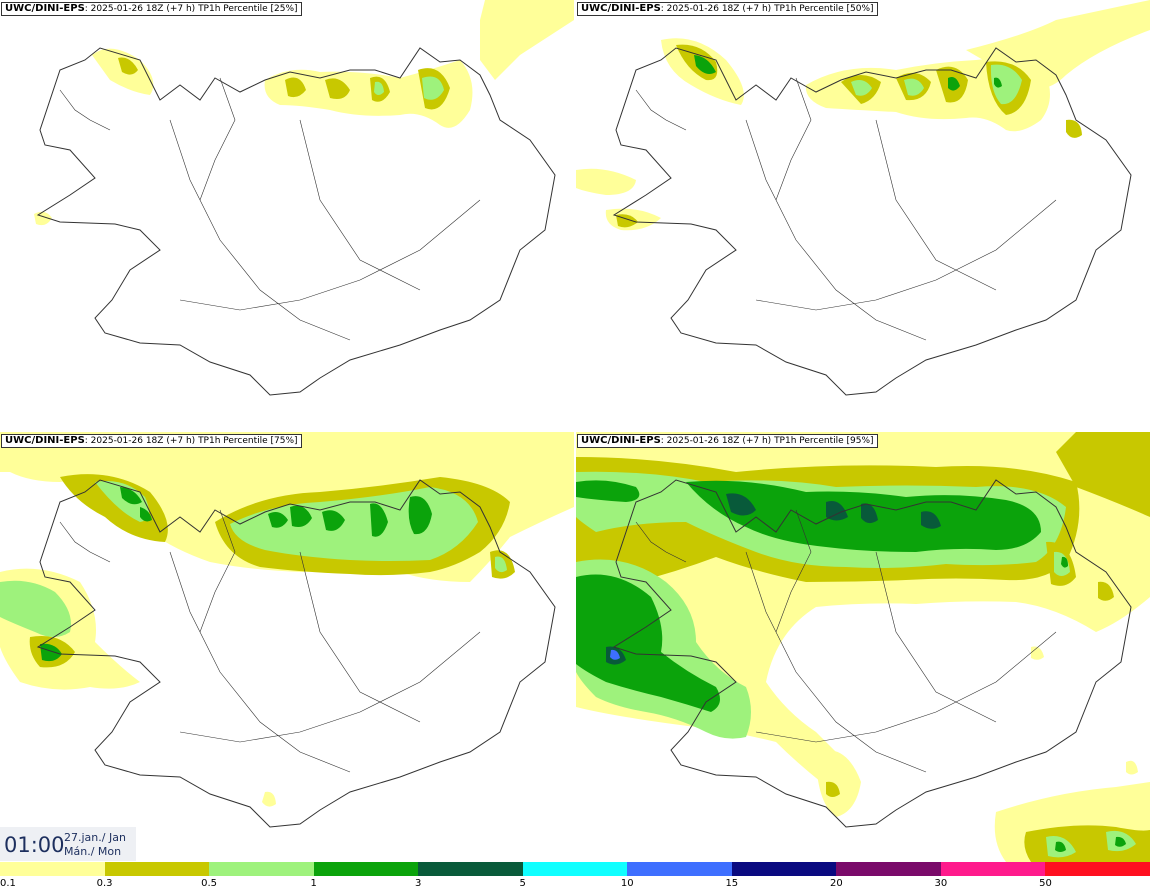 The image size is (1150, 891). Describe the element at coordinates (941, 883) in the screenshot. I see `legend-tick-label: 30` at that location.